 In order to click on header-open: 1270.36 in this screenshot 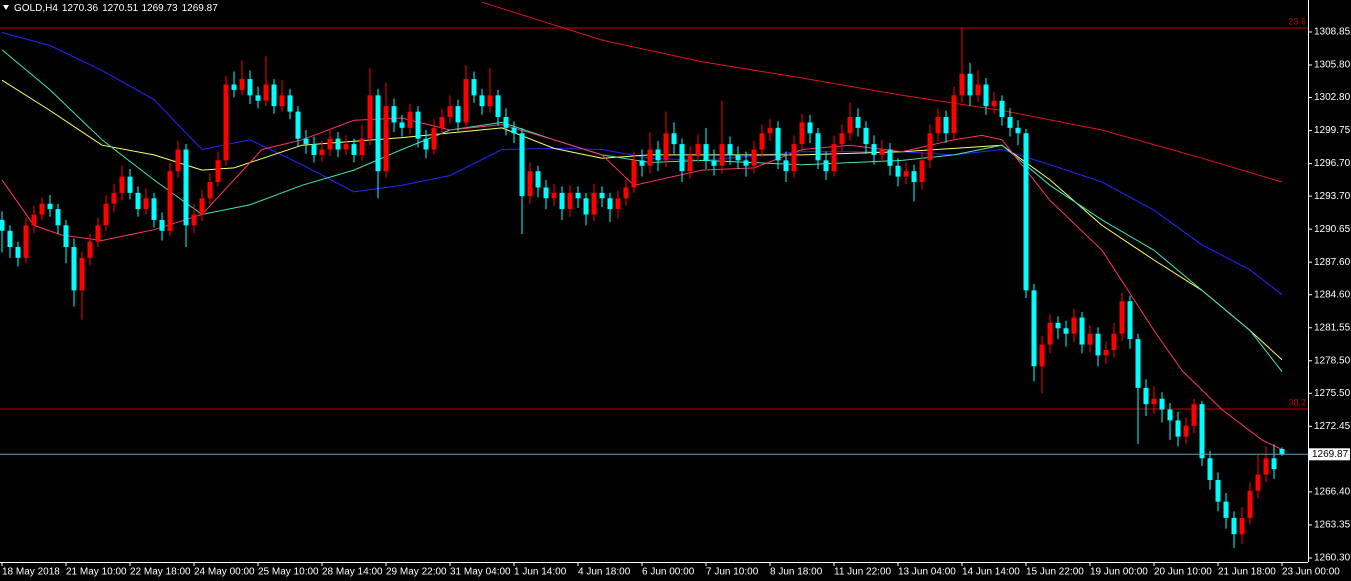, I will do `click(80, 8)`.